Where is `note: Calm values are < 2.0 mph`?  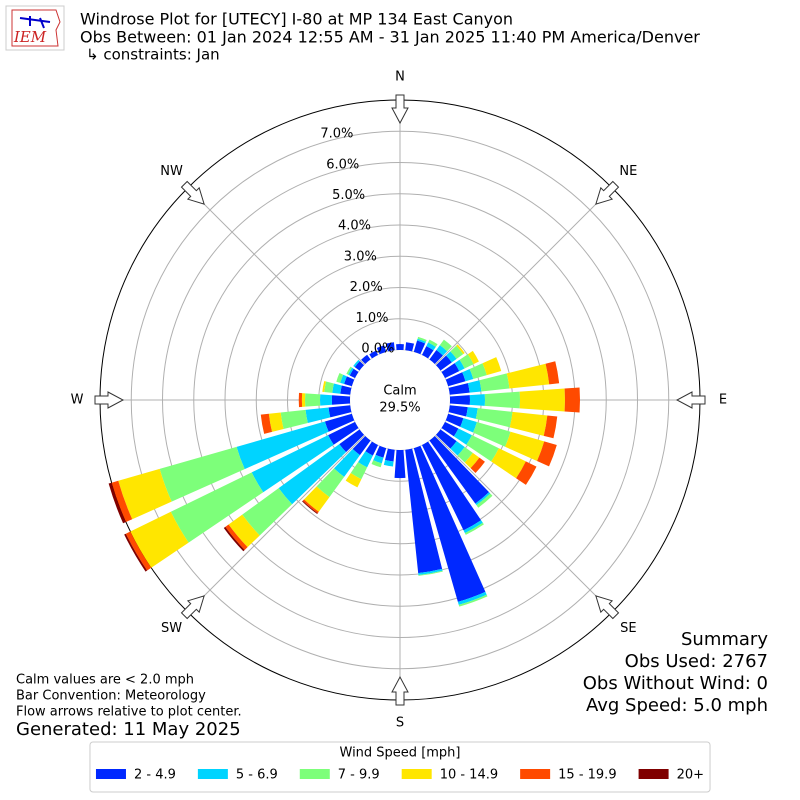 note: Calm values are < 2.0 mph is located at coordinates (105, 680).